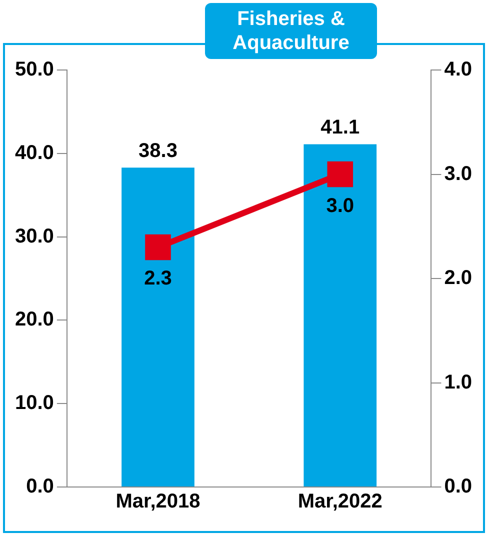 The image size is (489, 537). What do you see at coordinates (158, 501) in the screenshot?
I see `x-tick-label: Mar,2018` at bounding box center [158, 501].